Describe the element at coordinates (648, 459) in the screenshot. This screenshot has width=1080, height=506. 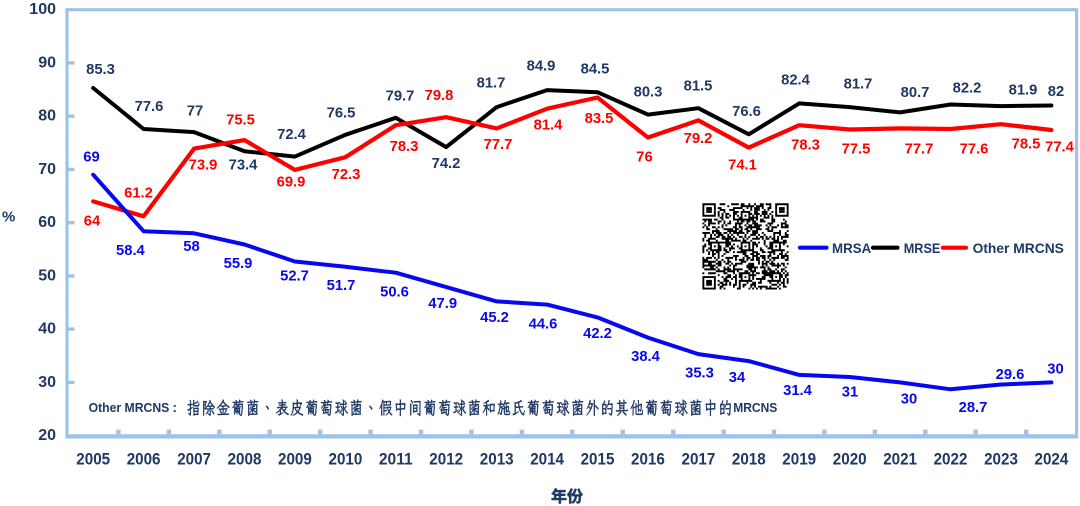
I see `svg-text: 2016` at that location.